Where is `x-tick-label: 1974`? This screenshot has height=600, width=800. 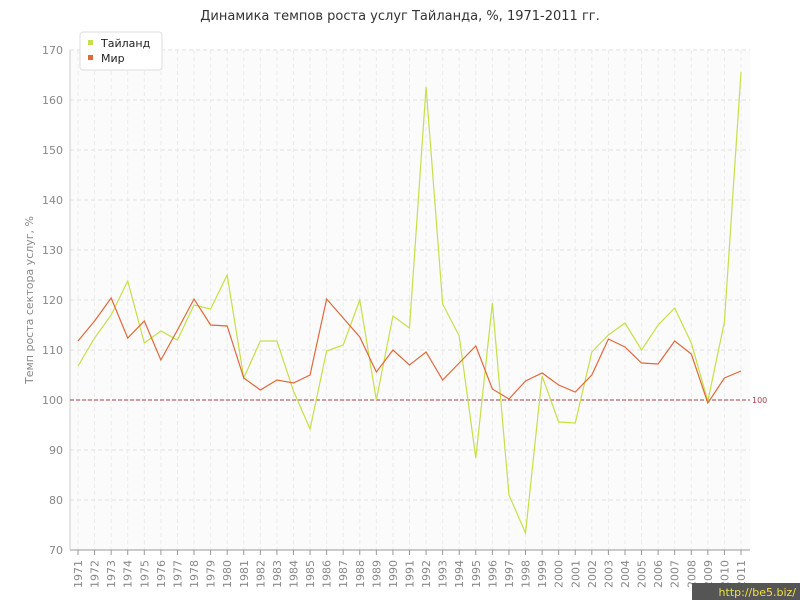 x-tick-label: 1974 is located at coordinates (128, 574).